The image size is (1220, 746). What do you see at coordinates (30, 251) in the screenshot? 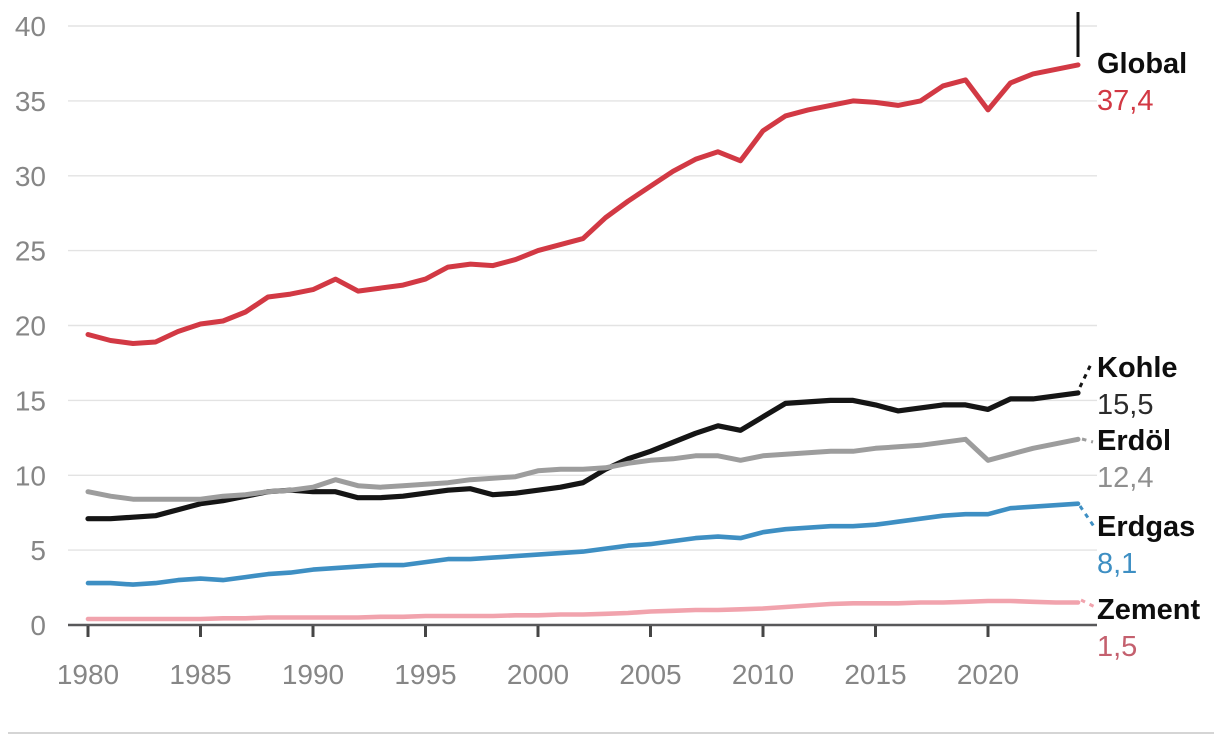
I see `y-tick-label-25: 25` at bounding box center [30, 251].